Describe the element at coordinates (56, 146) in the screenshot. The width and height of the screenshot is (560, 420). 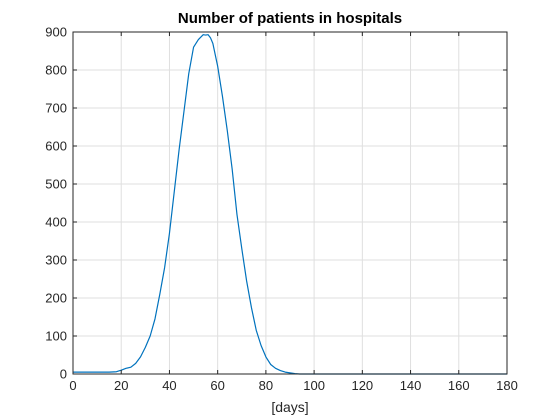
I see `y-tick-label: 600` at that location.